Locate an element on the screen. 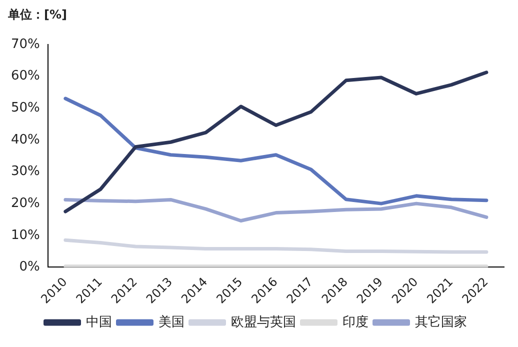 This screenshot has width=518, height=347. y-tick-label: 10% is located at coordinates (25, 235).